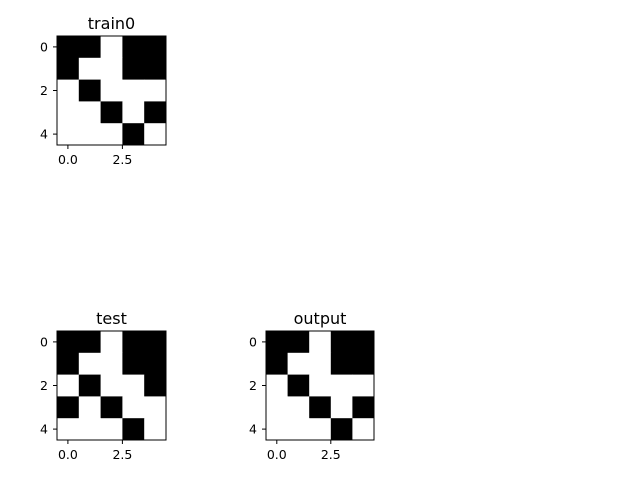 The image size is (640, 480). What do you see at coordinates (253, 385) in the screenshot?
I see `y-tick-label-output-1: 2` at bounding box center [253, 385].